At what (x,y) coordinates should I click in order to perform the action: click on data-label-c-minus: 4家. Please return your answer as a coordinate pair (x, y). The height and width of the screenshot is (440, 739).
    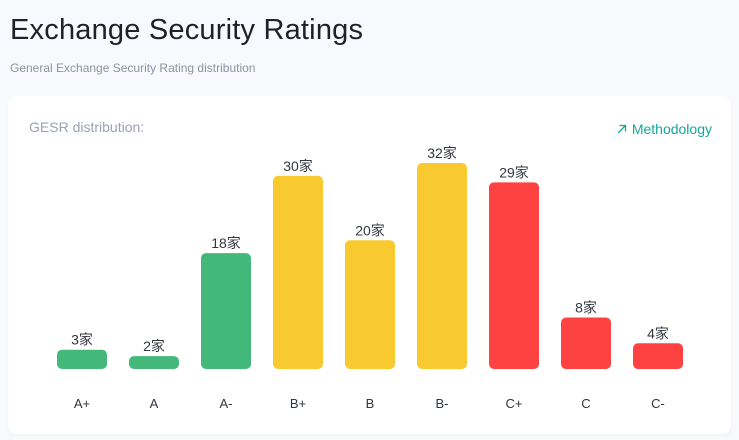
    Looking at the image, I should click on (658, 333).